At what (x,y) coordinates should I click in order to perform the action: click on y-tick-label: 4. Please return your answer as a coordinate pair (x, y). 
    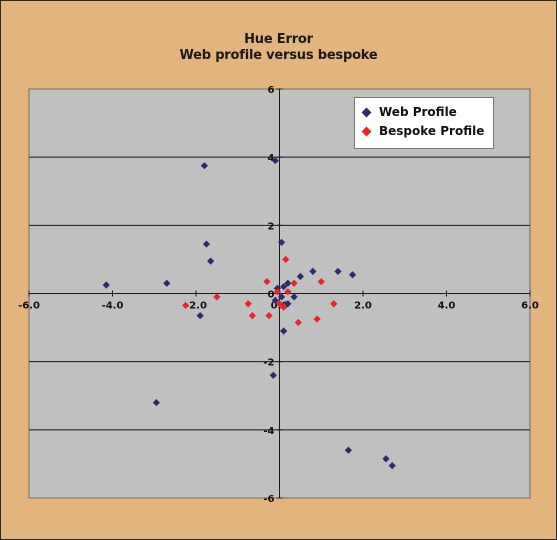
    Looking at the image, I should click on (271, 158).